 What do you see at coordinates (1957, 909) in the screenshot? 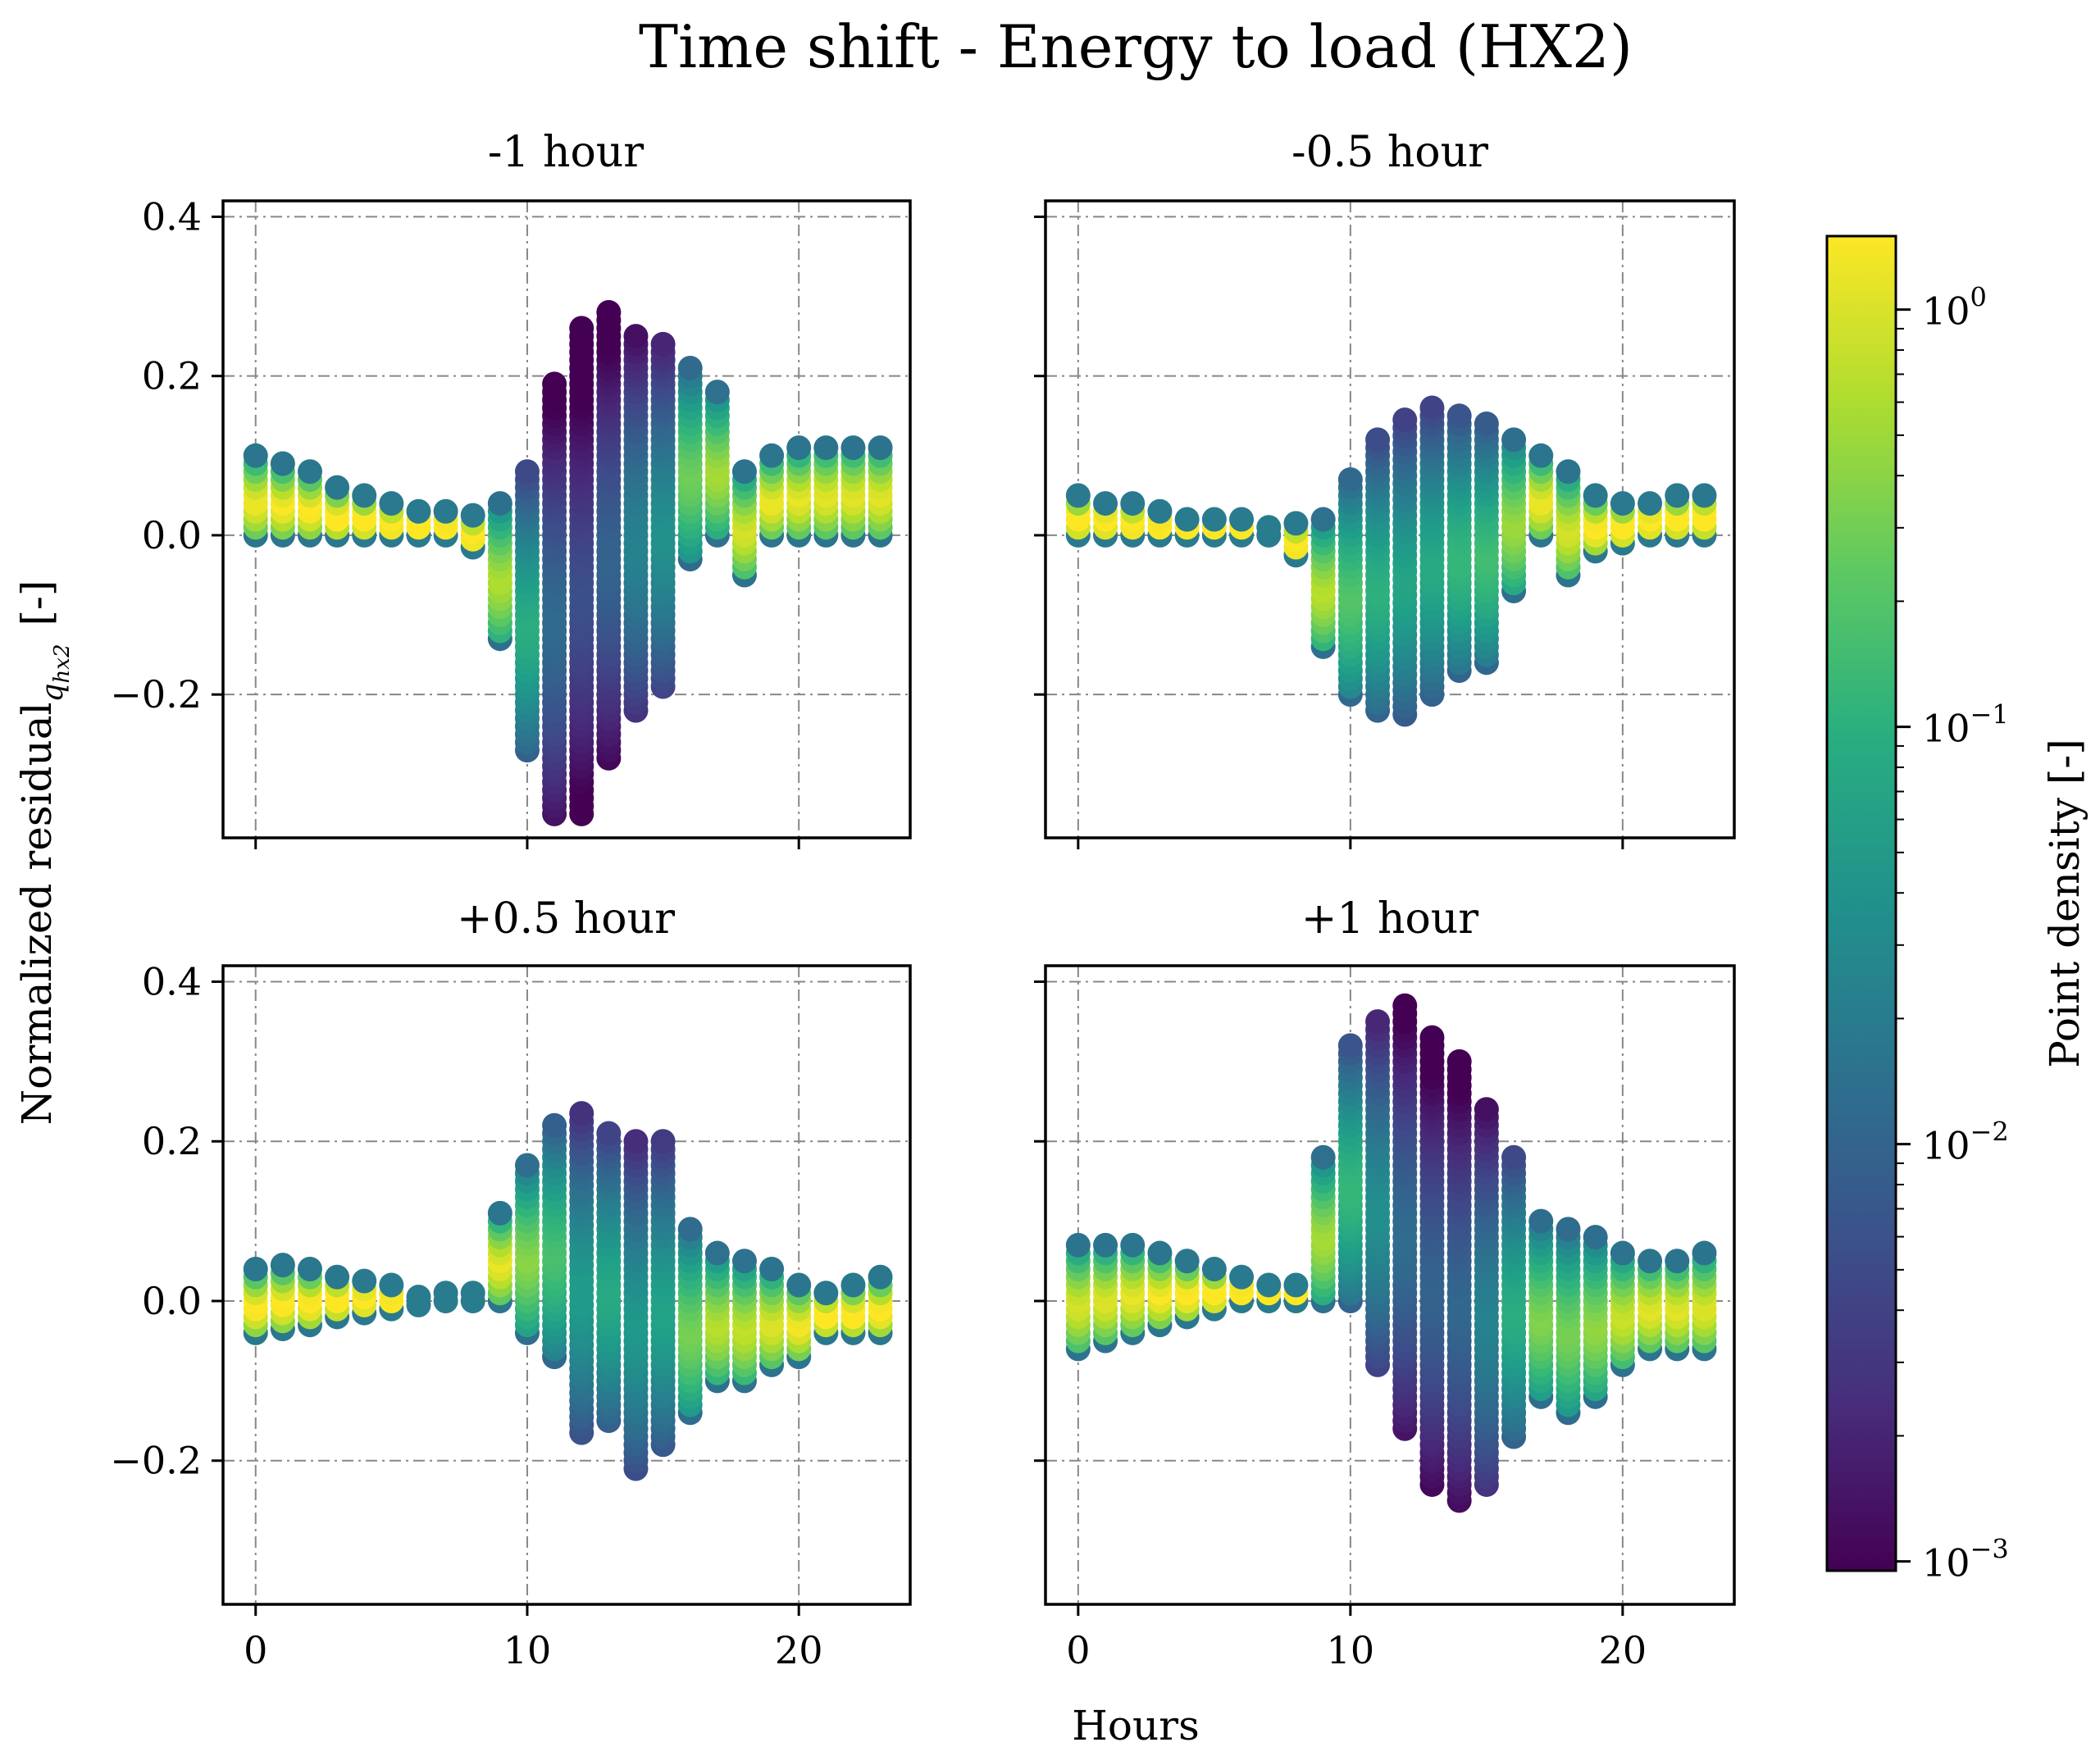
I see `colorbar: 10⁰ 10⁻¹ 10⁻² 10⁻³ Point density [-]` at bounding box center [1957, 909].